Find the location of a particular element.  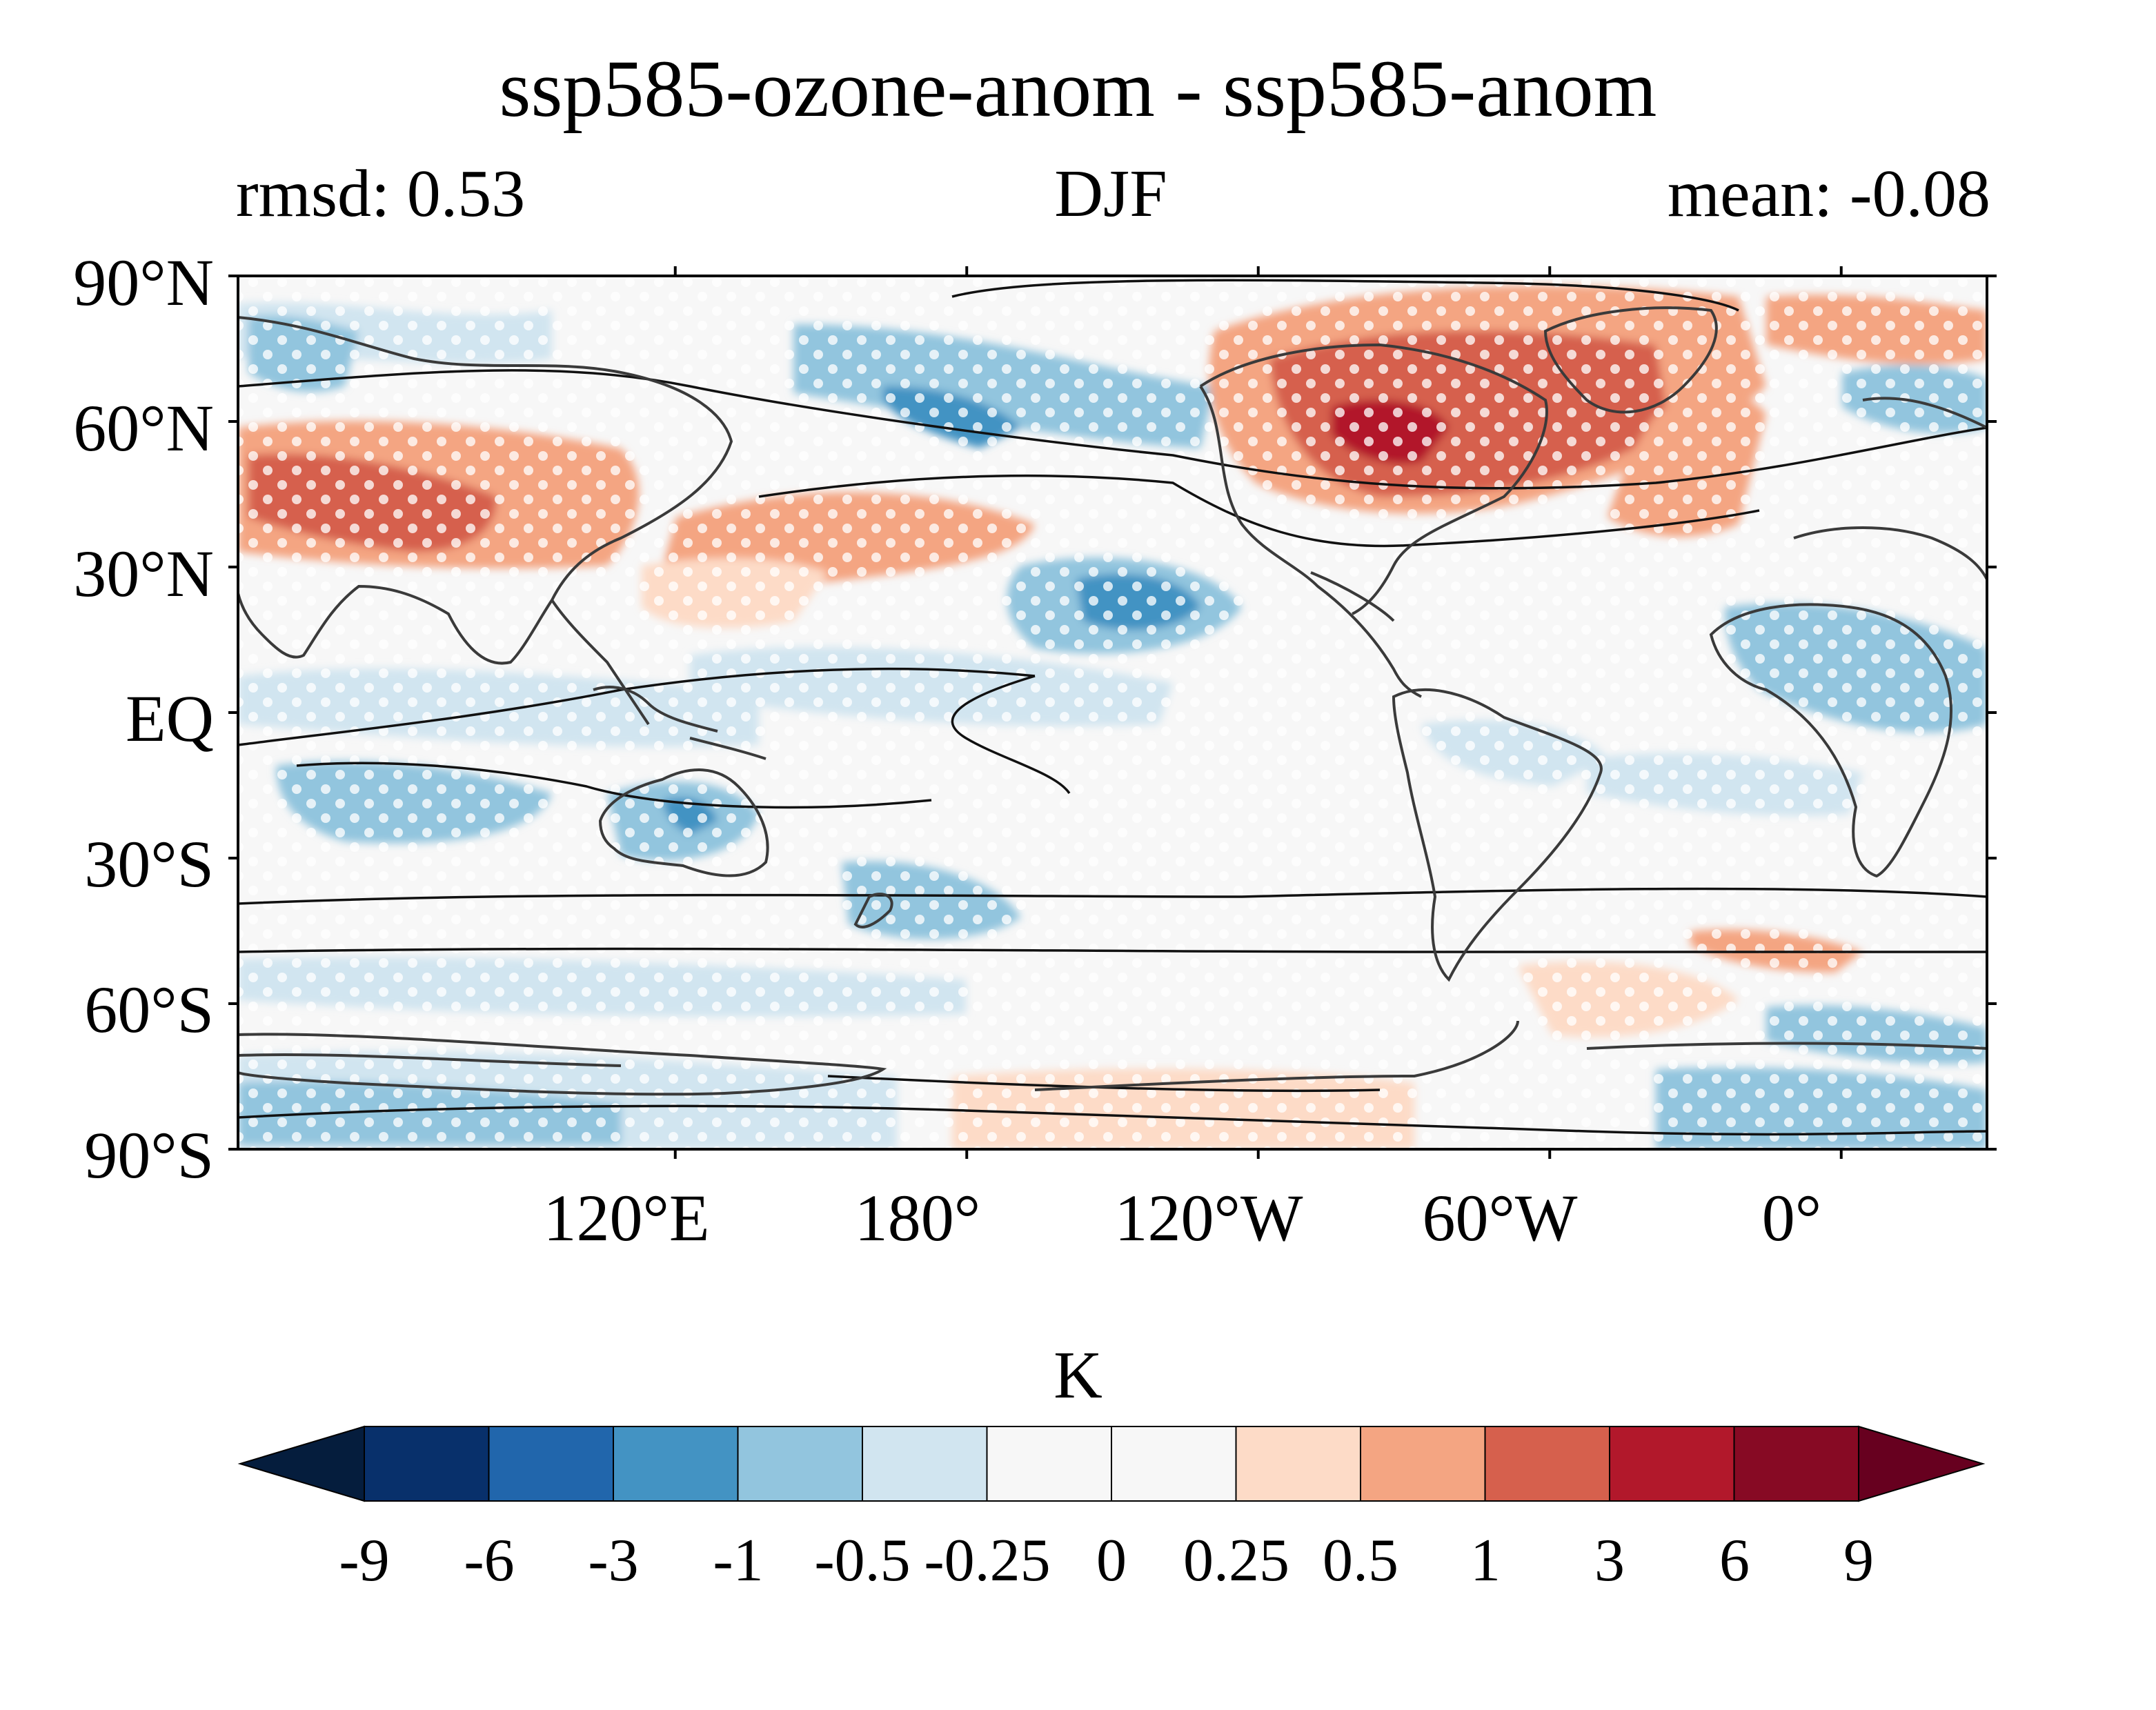

mean-label: mean: -0.08 is located at coordinates (1829, 194).